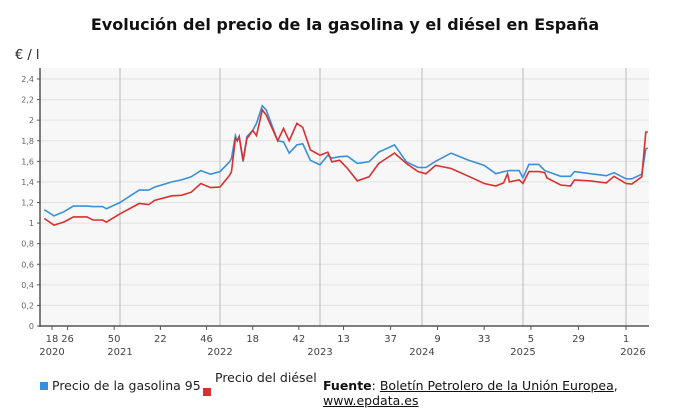 The height and width of the screenshot is (414, 690). I want to click on legend-swatch-blue, so click(44, 386).